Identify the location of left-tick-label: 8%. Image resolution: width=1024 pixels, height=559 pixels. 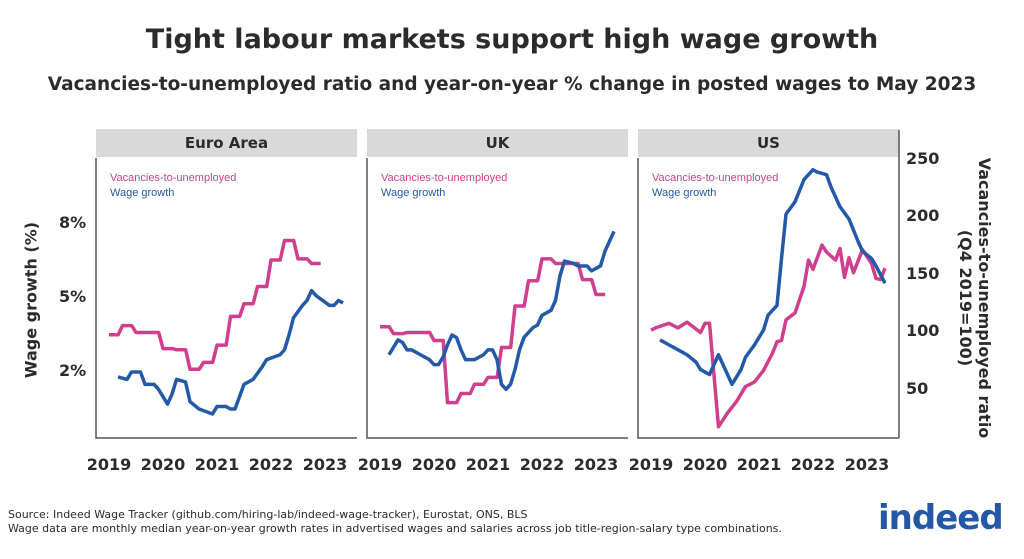
(73, 222).